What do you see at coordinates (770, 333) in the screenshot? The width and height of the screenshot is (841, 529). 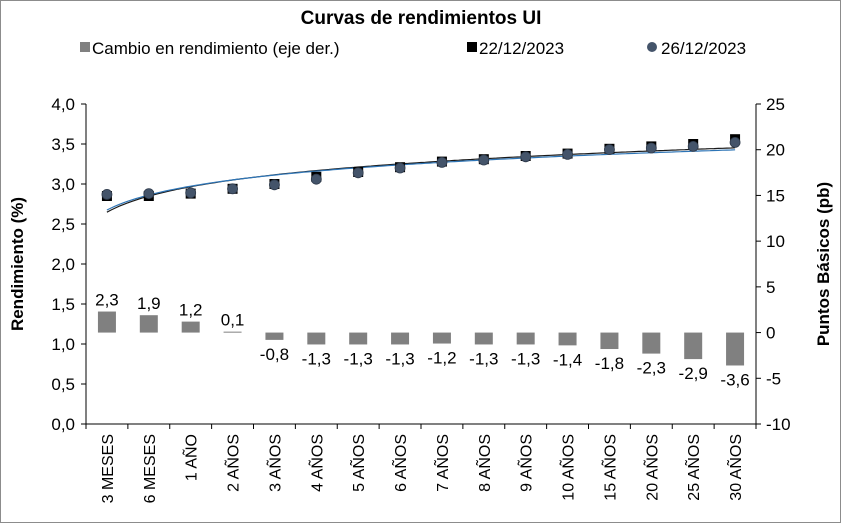 I see `y2-tick-label: 0` at bounding box center [770, 333].